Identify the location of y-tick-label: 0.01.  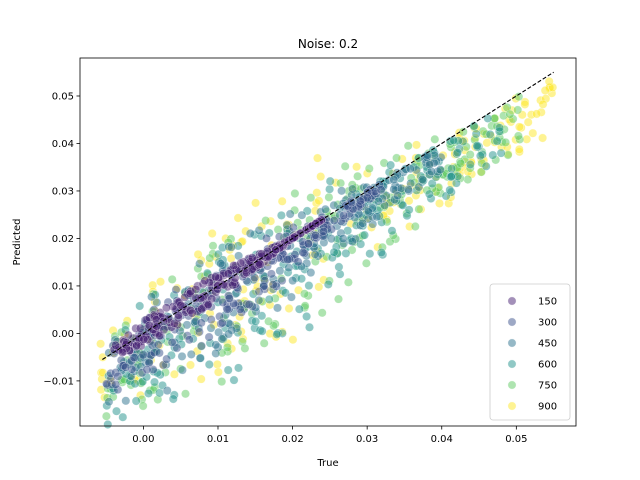
(63, 286).